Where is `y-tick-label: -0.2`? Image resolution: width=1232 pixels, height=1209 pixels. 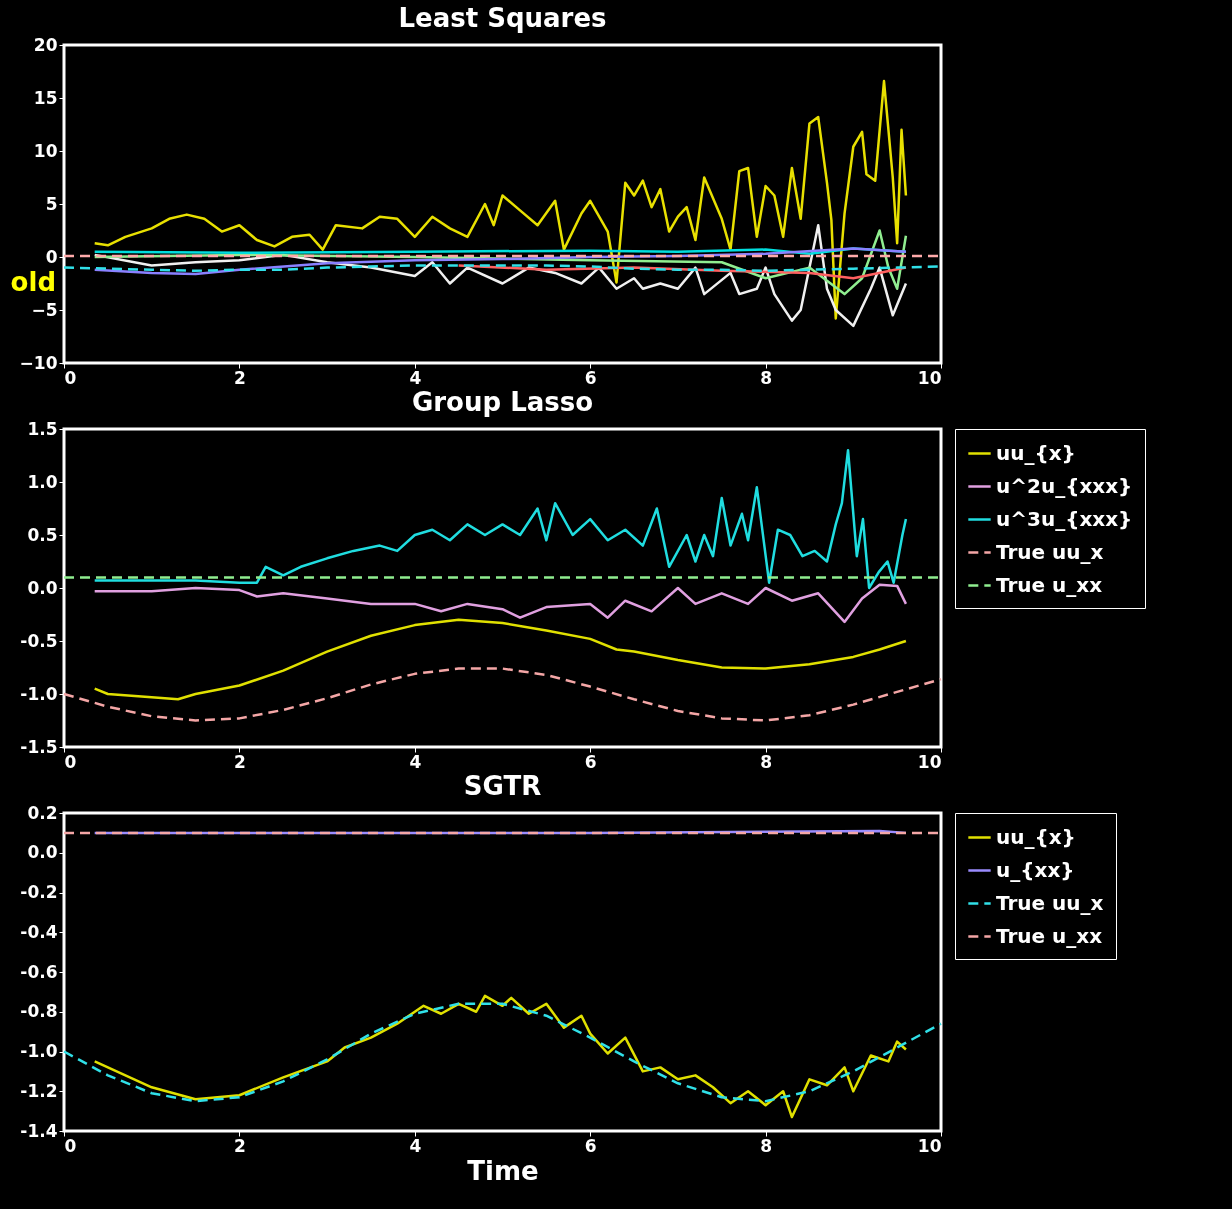
y-tick-label: -0.2 is located at coordinates (39, 892).